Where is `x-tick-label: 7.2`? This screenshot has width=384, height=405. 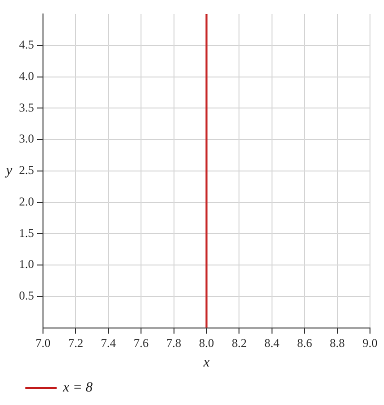 x-tick-label: 7.2 is located at coordinates (76, 343).